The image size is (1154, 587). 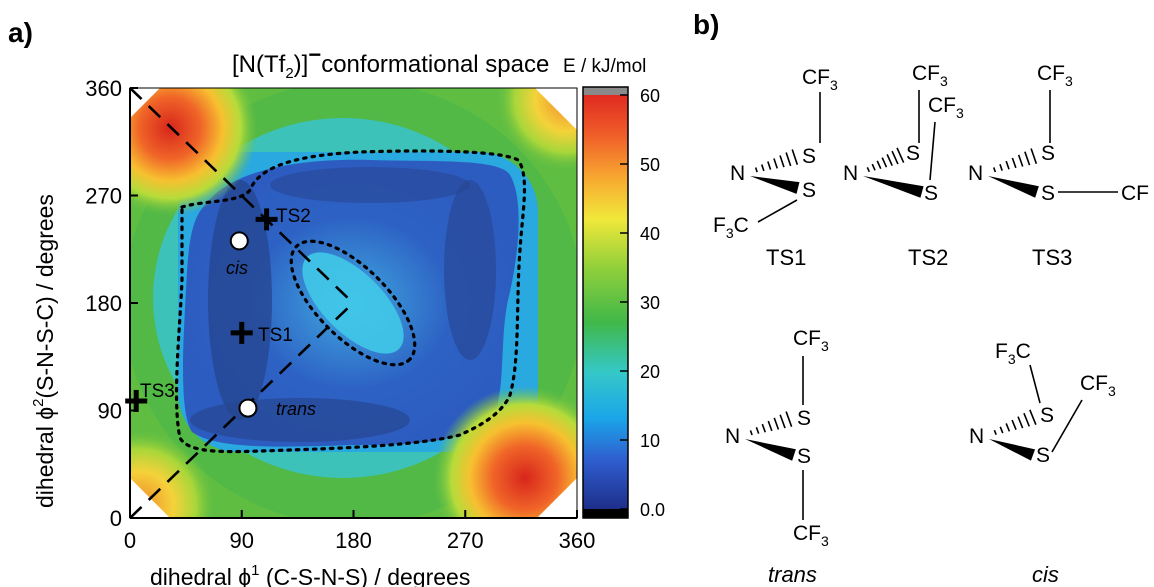 What do you see at coordinates (259, 64) in the screenshot?
I see `title-prefix: [N(Tf` at bounding box center [259, 64].